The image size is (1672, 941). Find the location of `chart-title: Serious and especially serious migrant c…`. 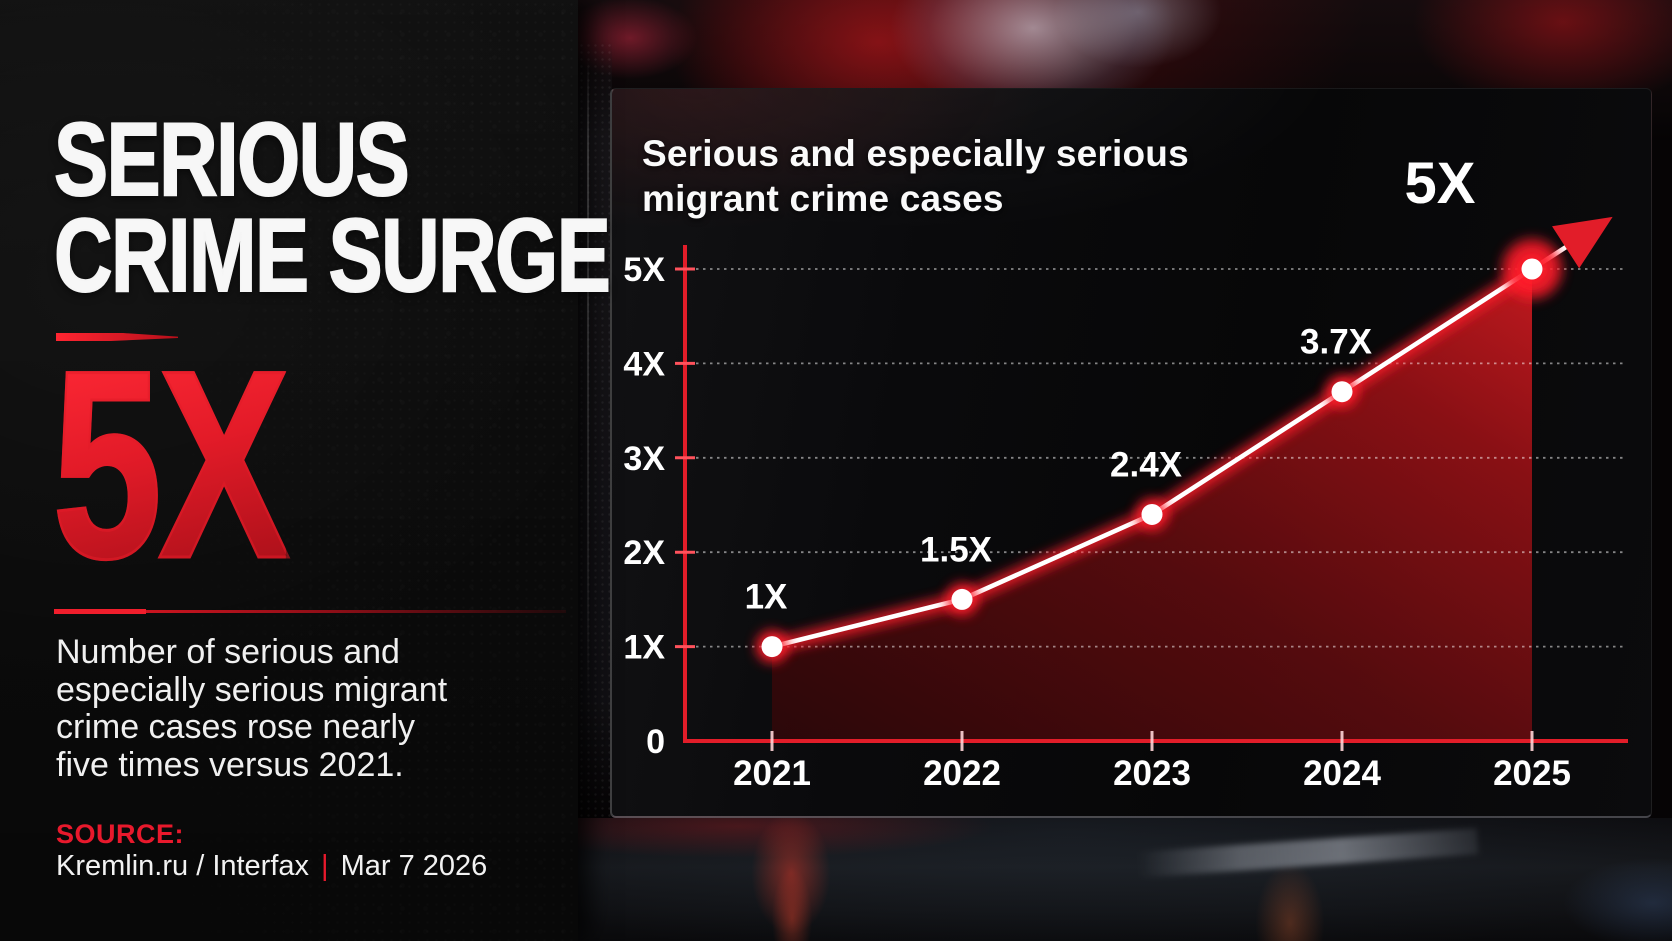

chart-title: Serious and especially serious migrant c… is located at coordinates (915, 176).